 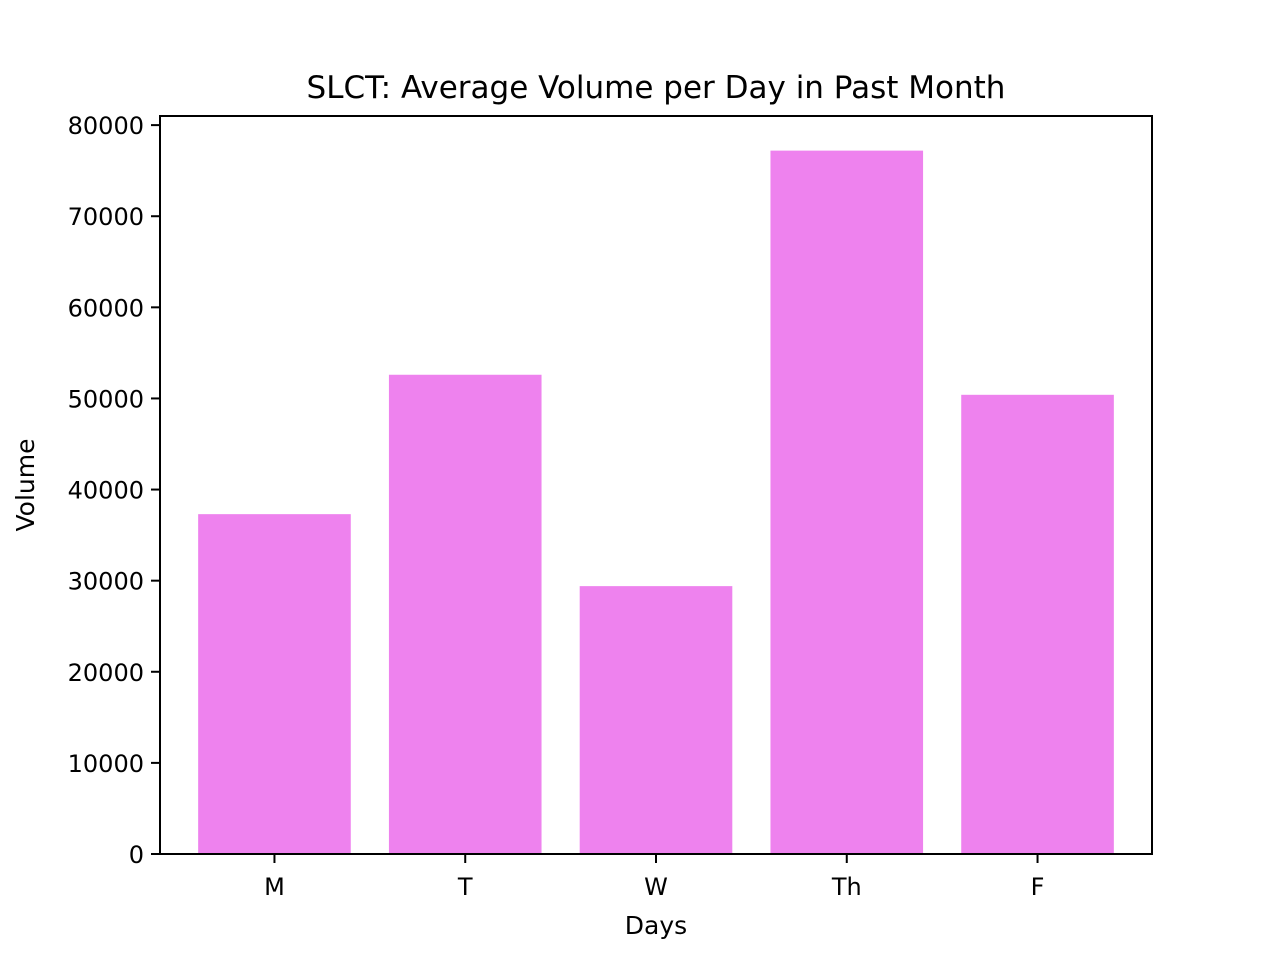 I want to click on bar-f, so click(x=1037, y=624).